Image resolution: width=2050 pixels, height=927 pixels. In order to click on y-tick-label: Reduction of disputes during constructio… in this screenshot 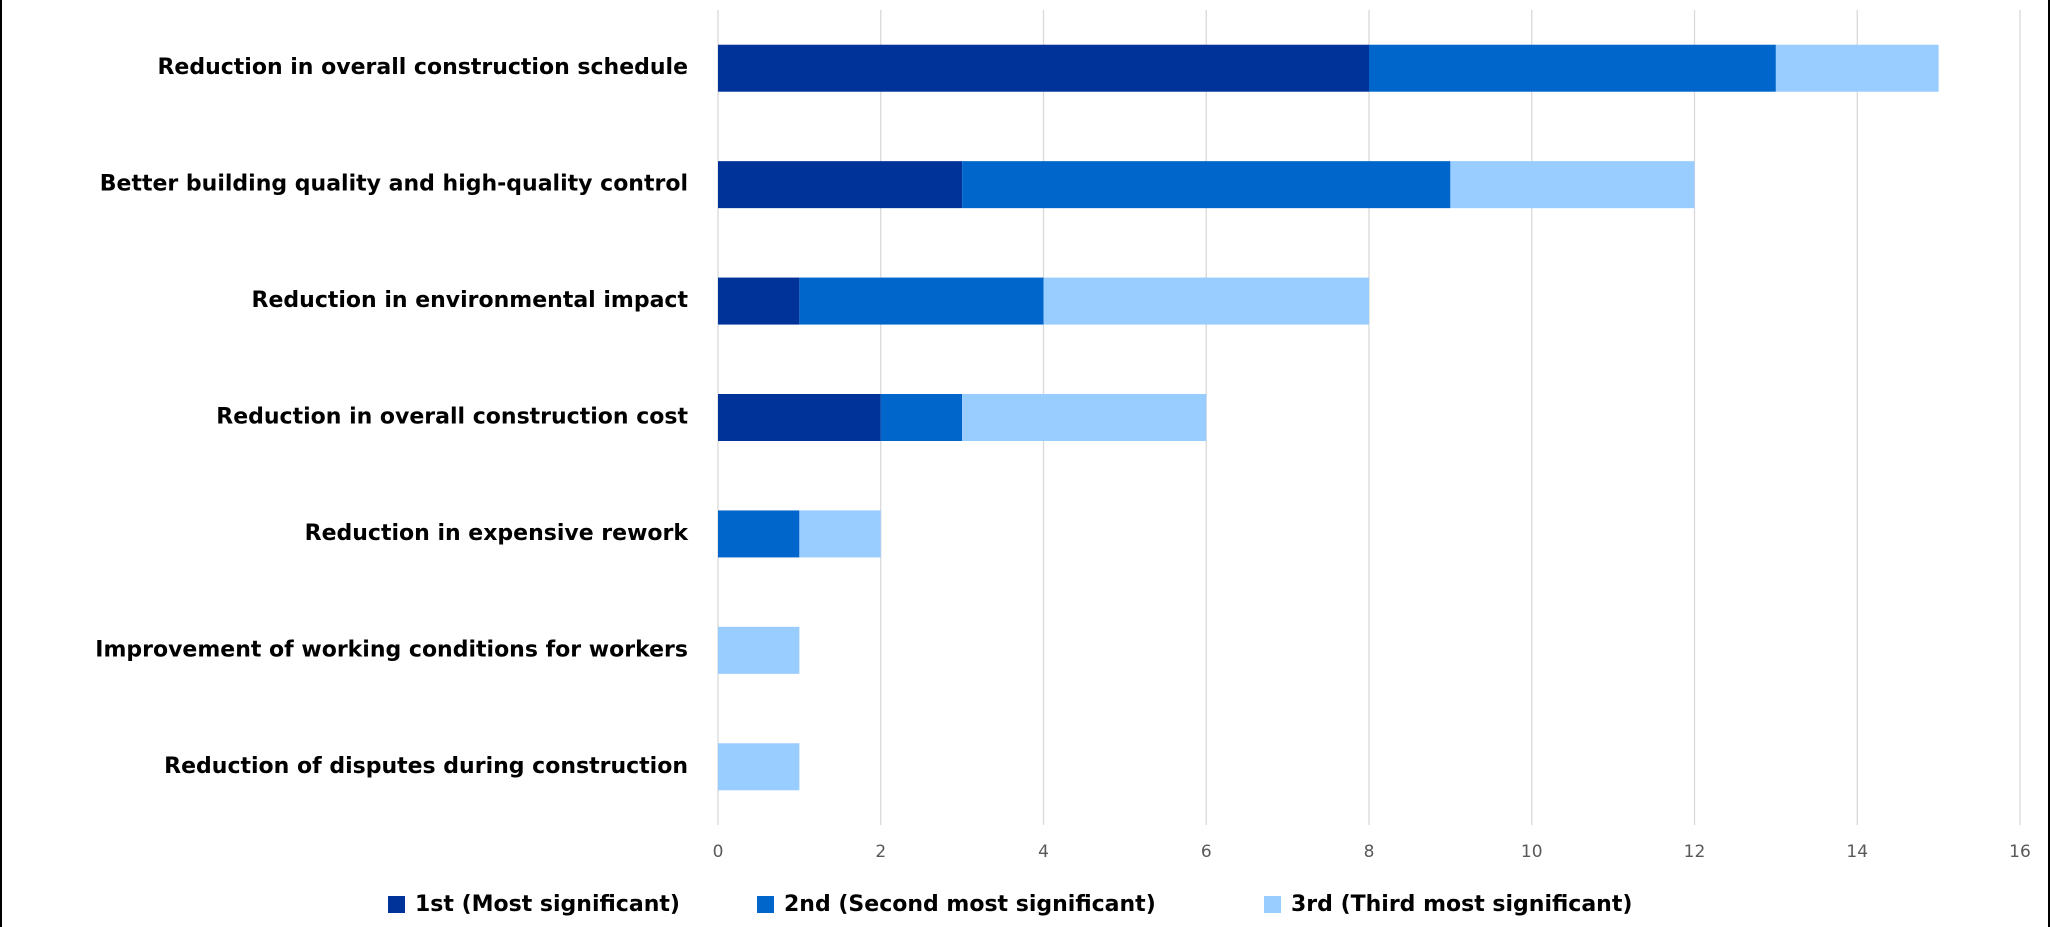, I will do `click(426, 766)`.